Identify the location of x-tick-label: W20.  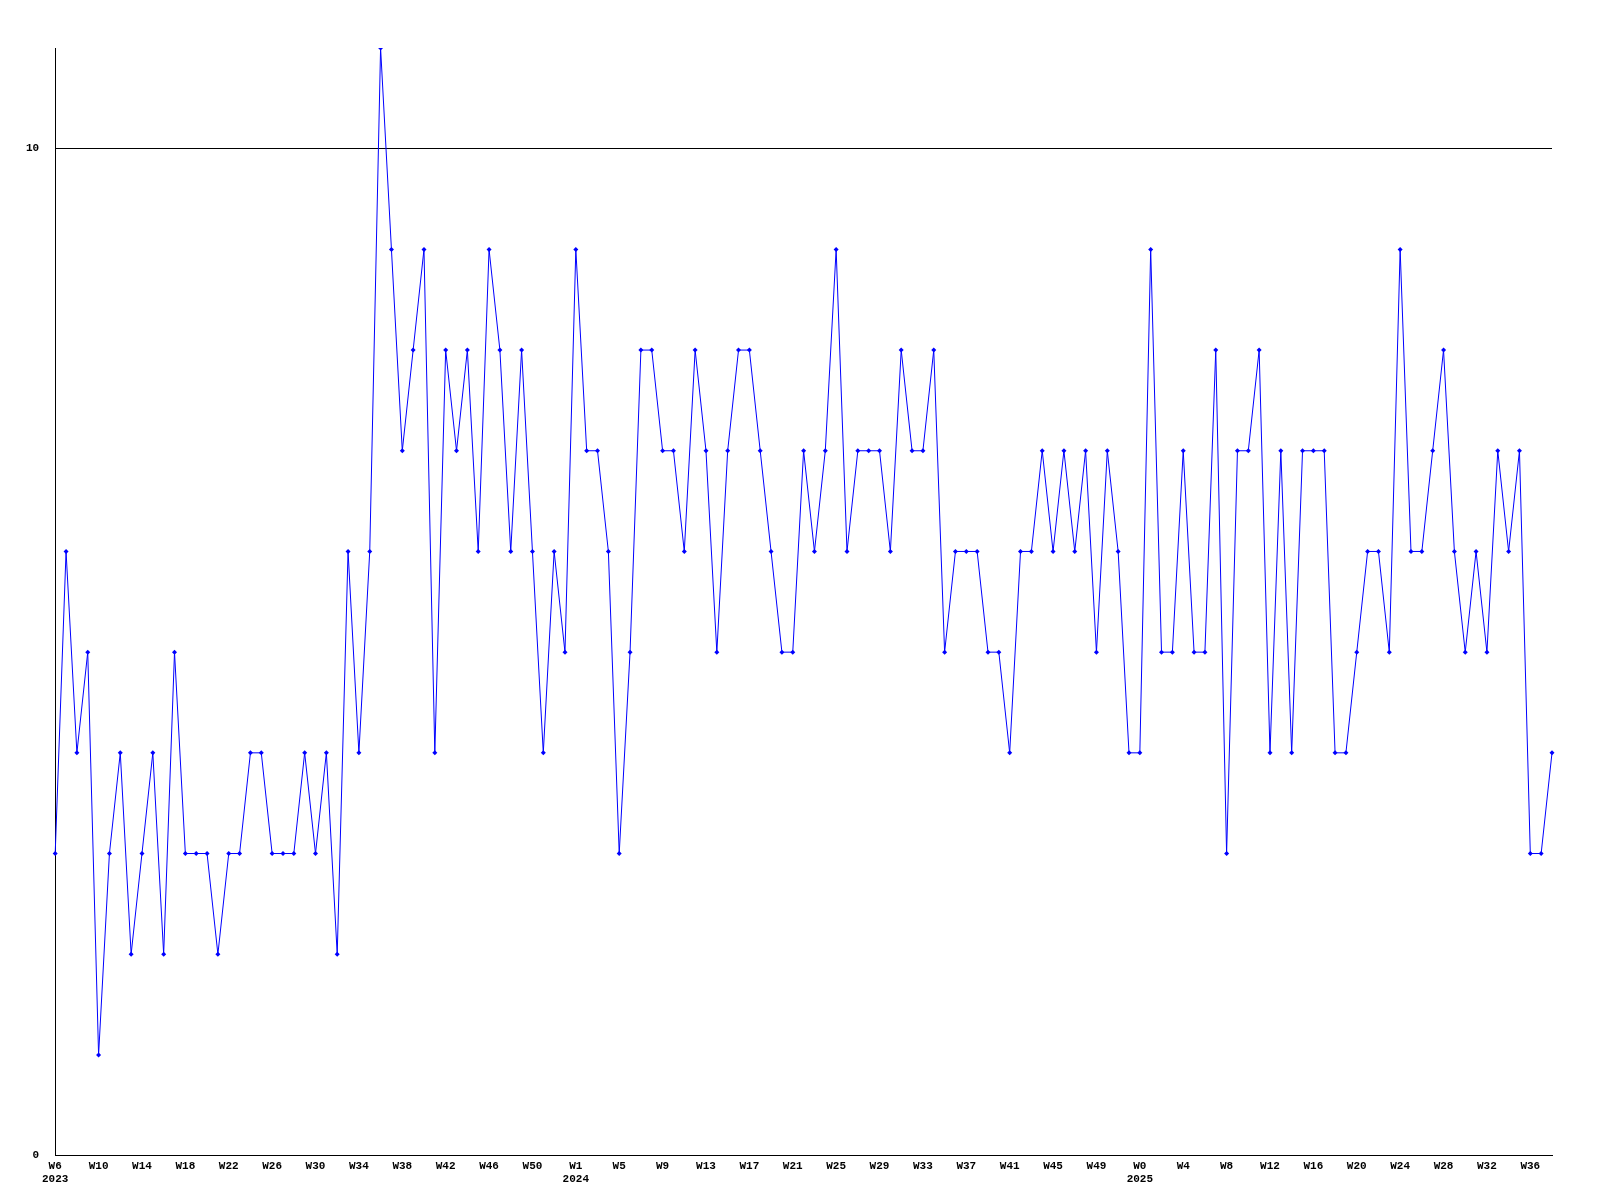
(1356, 1165).